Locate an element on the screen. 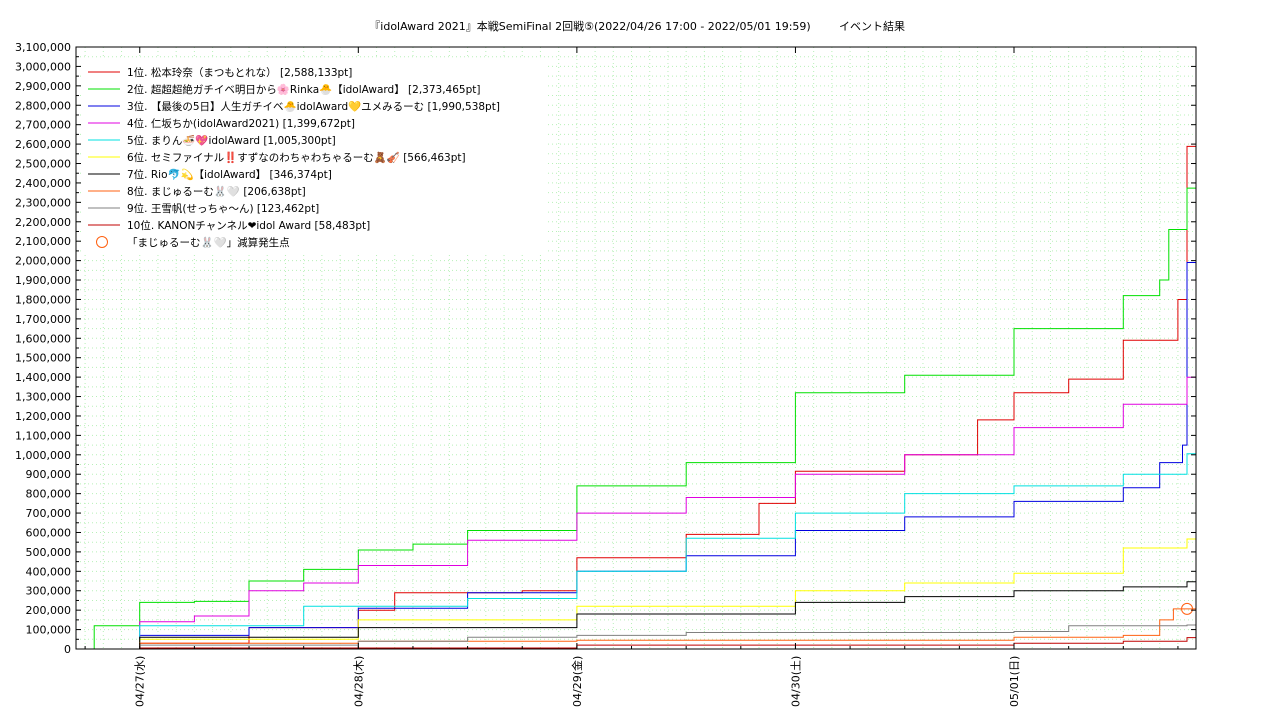 This screenshot has width=1280, height=720. legend-annotation-label: 「まじゅるーむ🐰🤍」減算発生点 is located at coordinates (208, 242).